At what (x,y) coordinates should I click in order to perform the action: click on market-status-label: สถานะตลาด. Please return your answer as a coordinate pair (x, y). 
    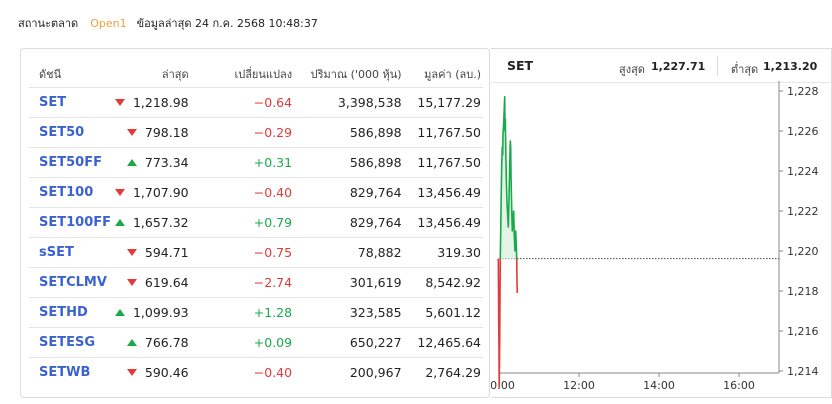
    Looking at the image, I should click on (48, 23).